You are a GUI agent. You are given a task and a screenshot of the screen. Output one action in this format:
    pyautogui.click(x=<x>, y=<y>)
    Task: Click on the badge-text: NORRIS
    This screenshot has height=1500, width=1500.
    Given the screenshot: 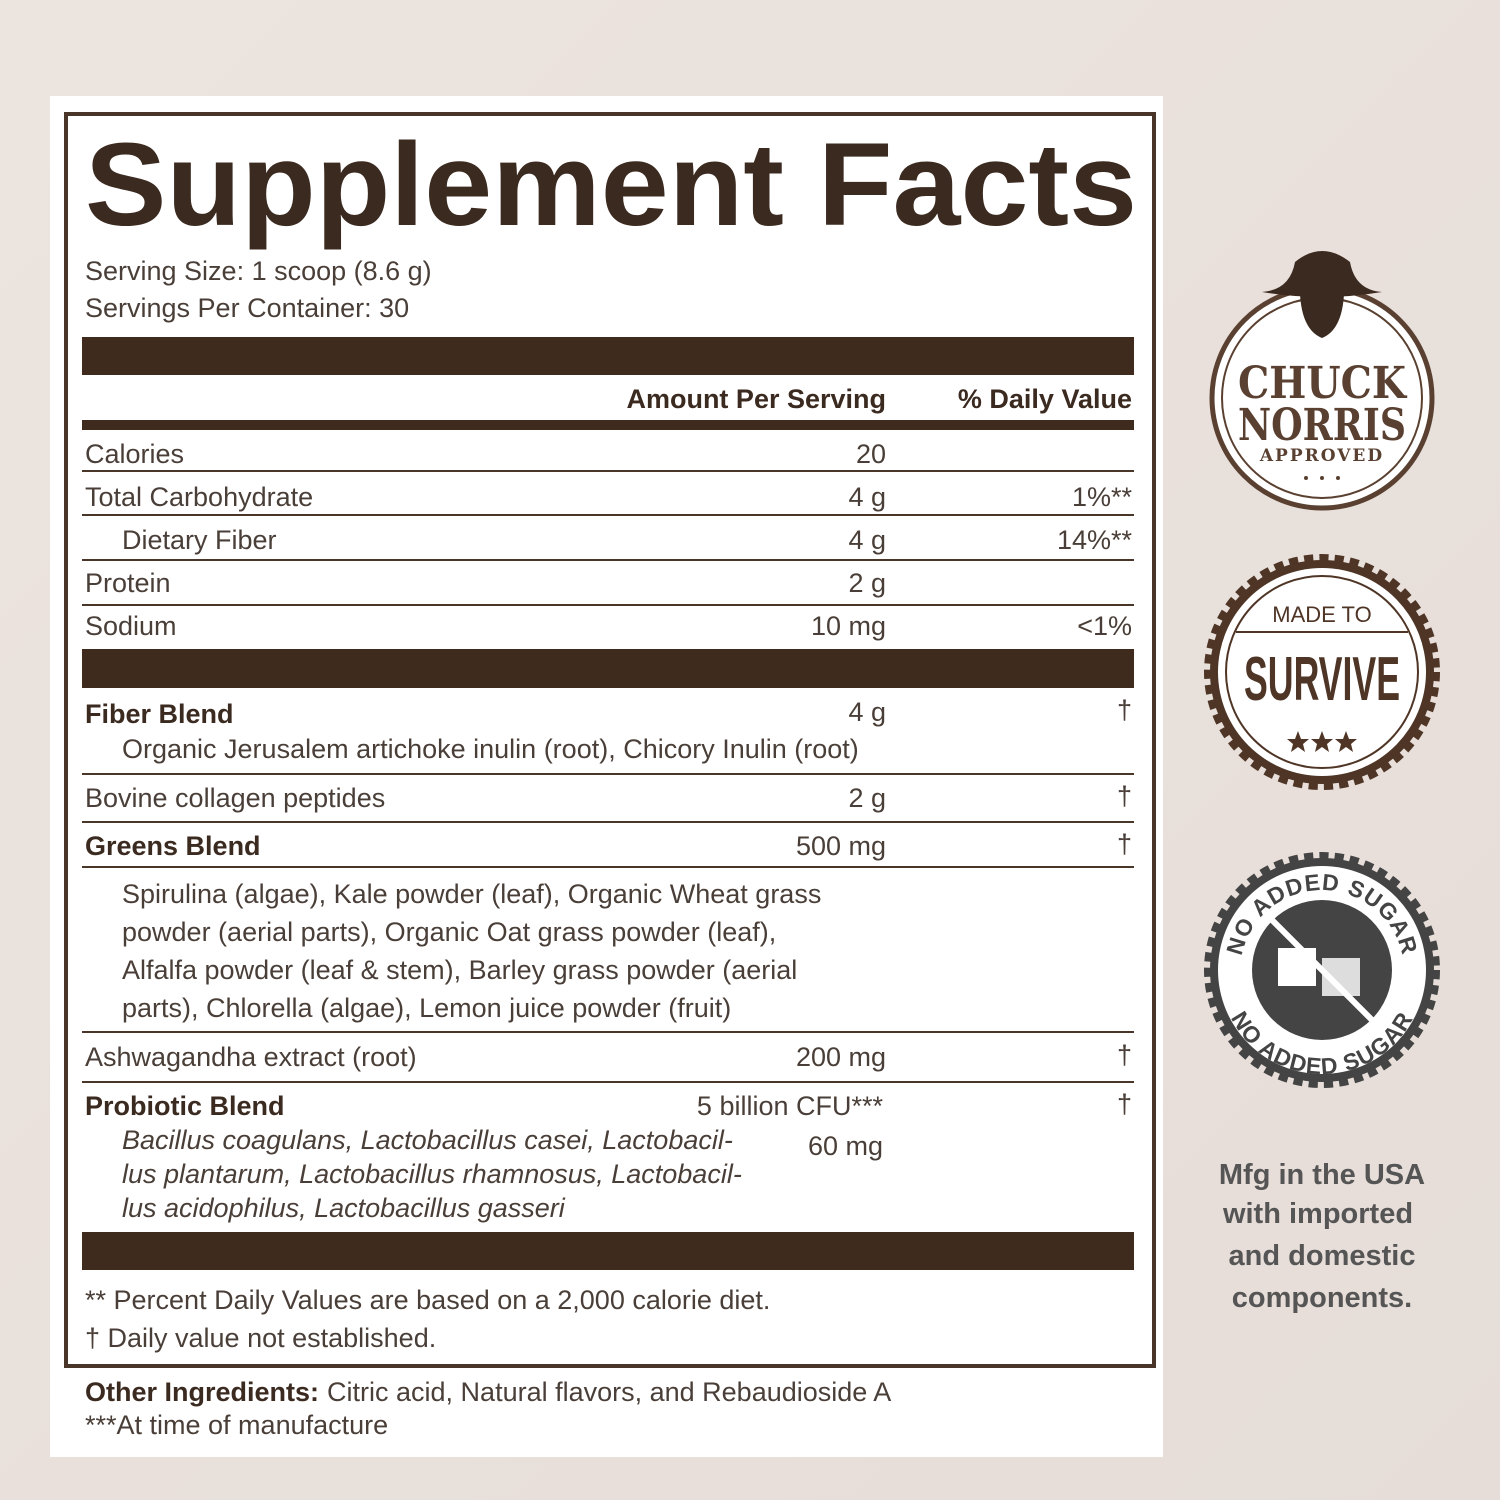 What is the action you would take?
    pyautogui.click(x=1322, y=425)
    